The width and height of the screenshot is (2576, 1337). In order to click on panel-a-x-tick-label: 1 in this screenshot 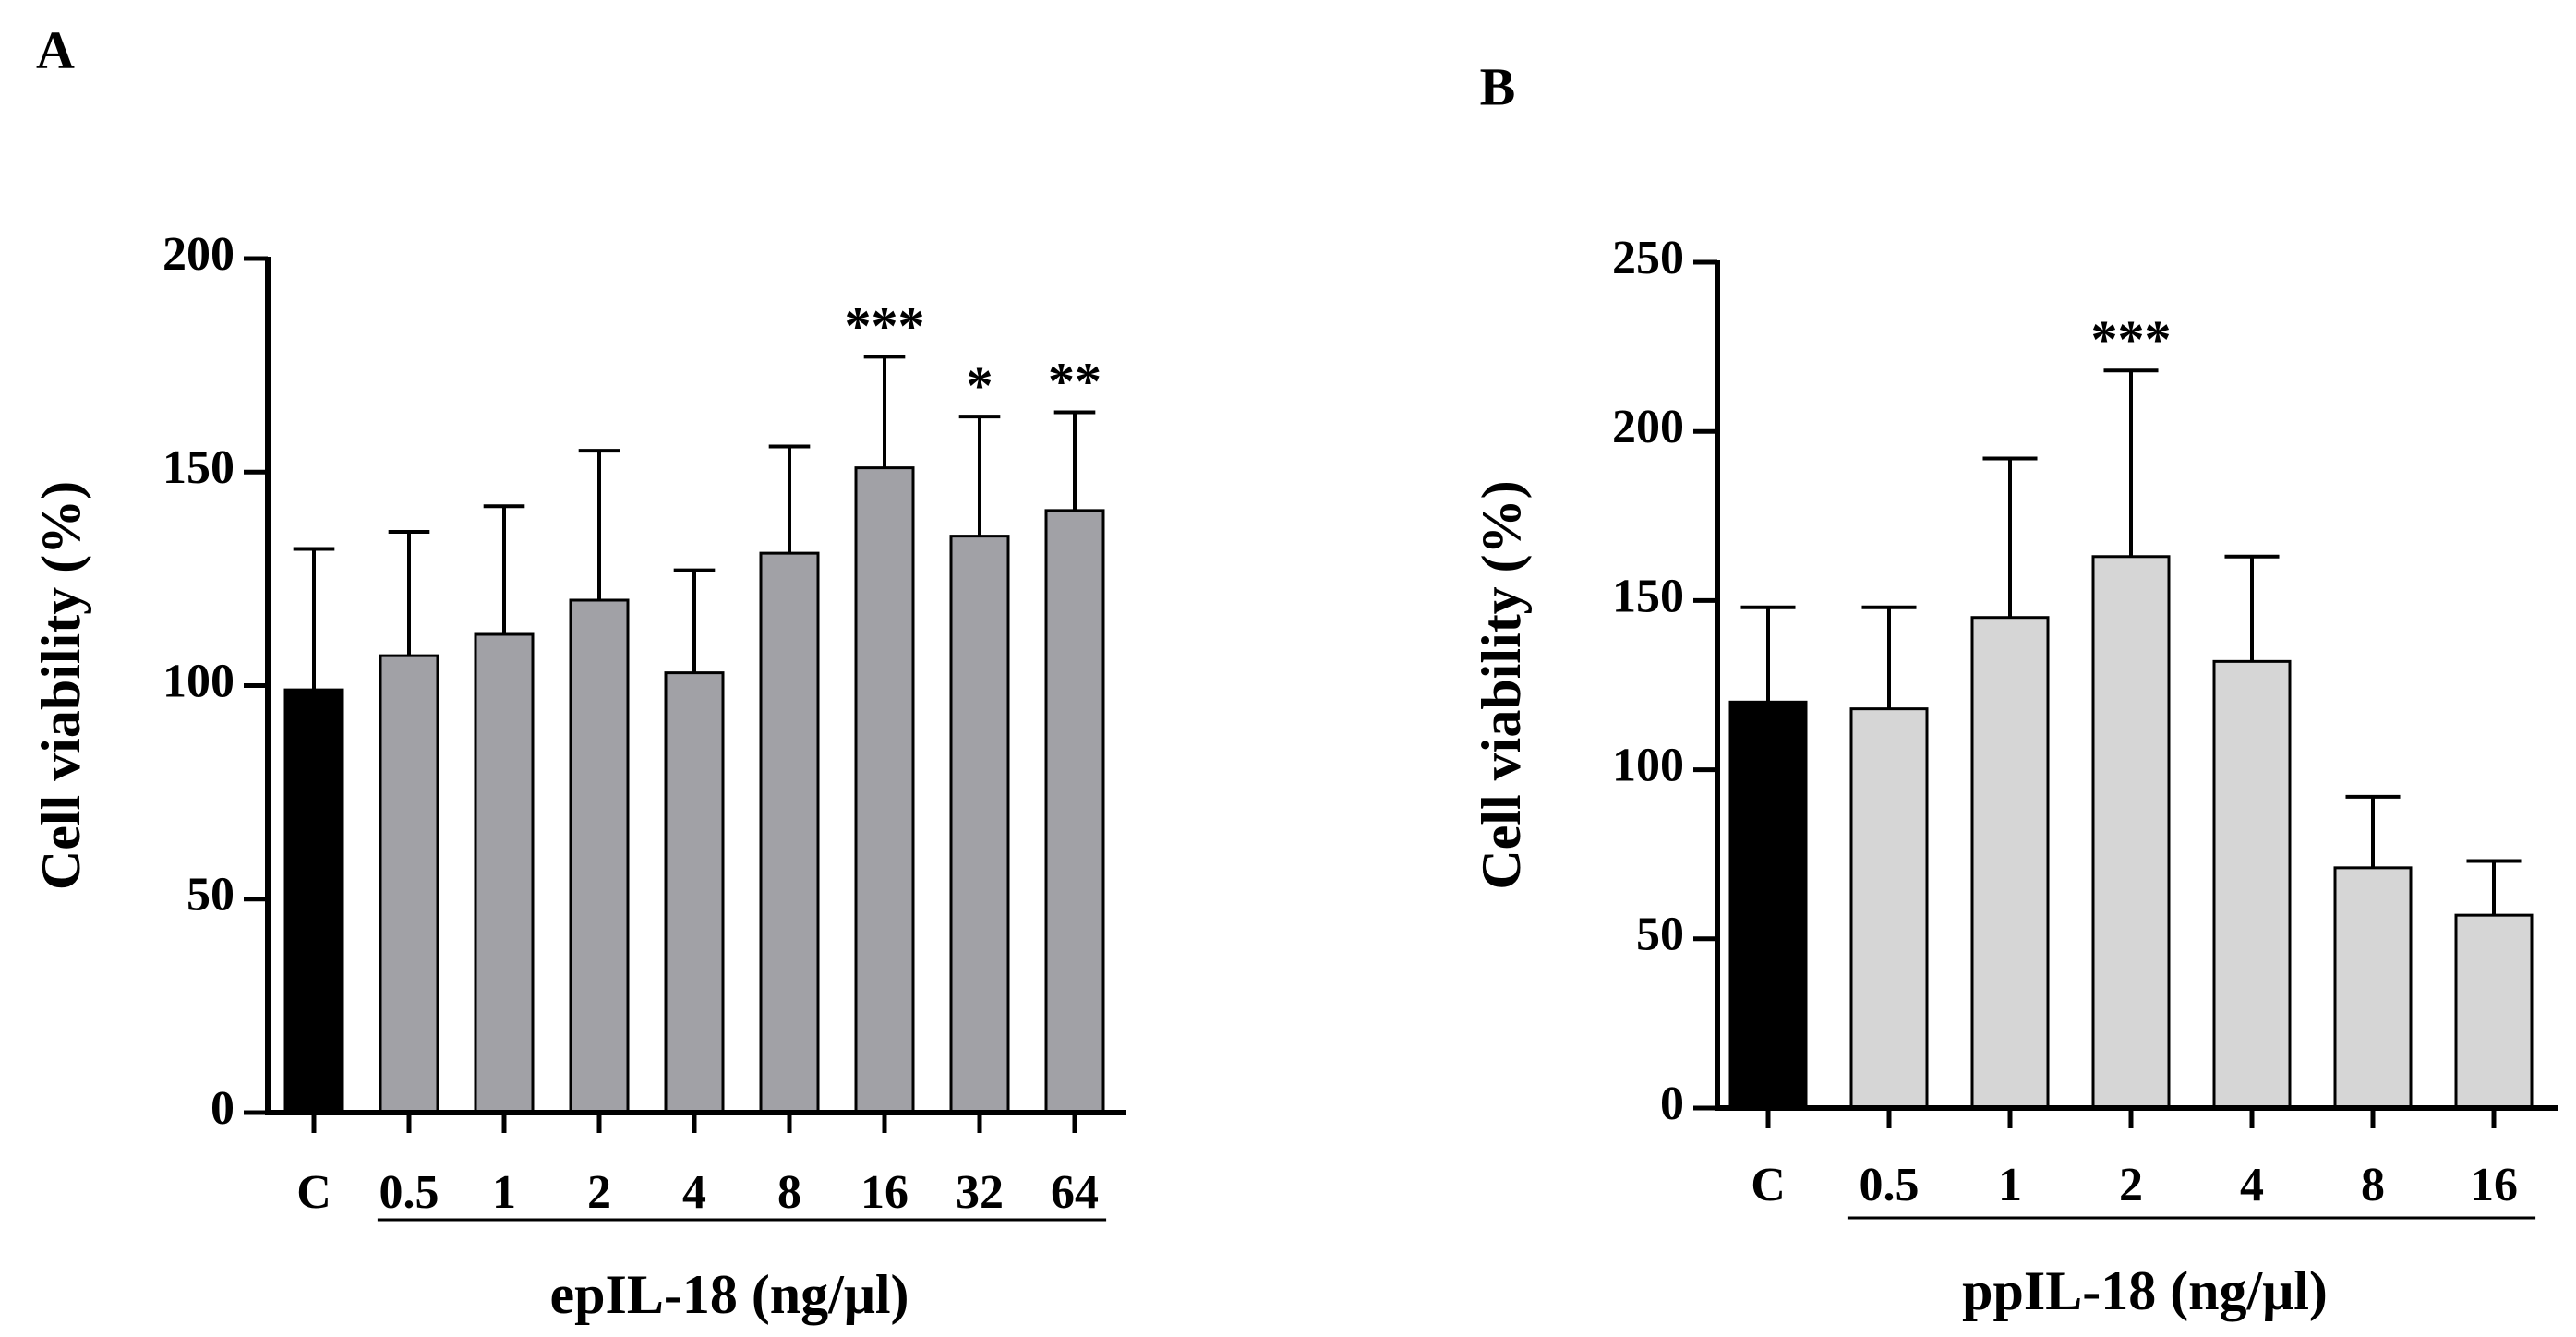, I will do `click(504, 1192)`.